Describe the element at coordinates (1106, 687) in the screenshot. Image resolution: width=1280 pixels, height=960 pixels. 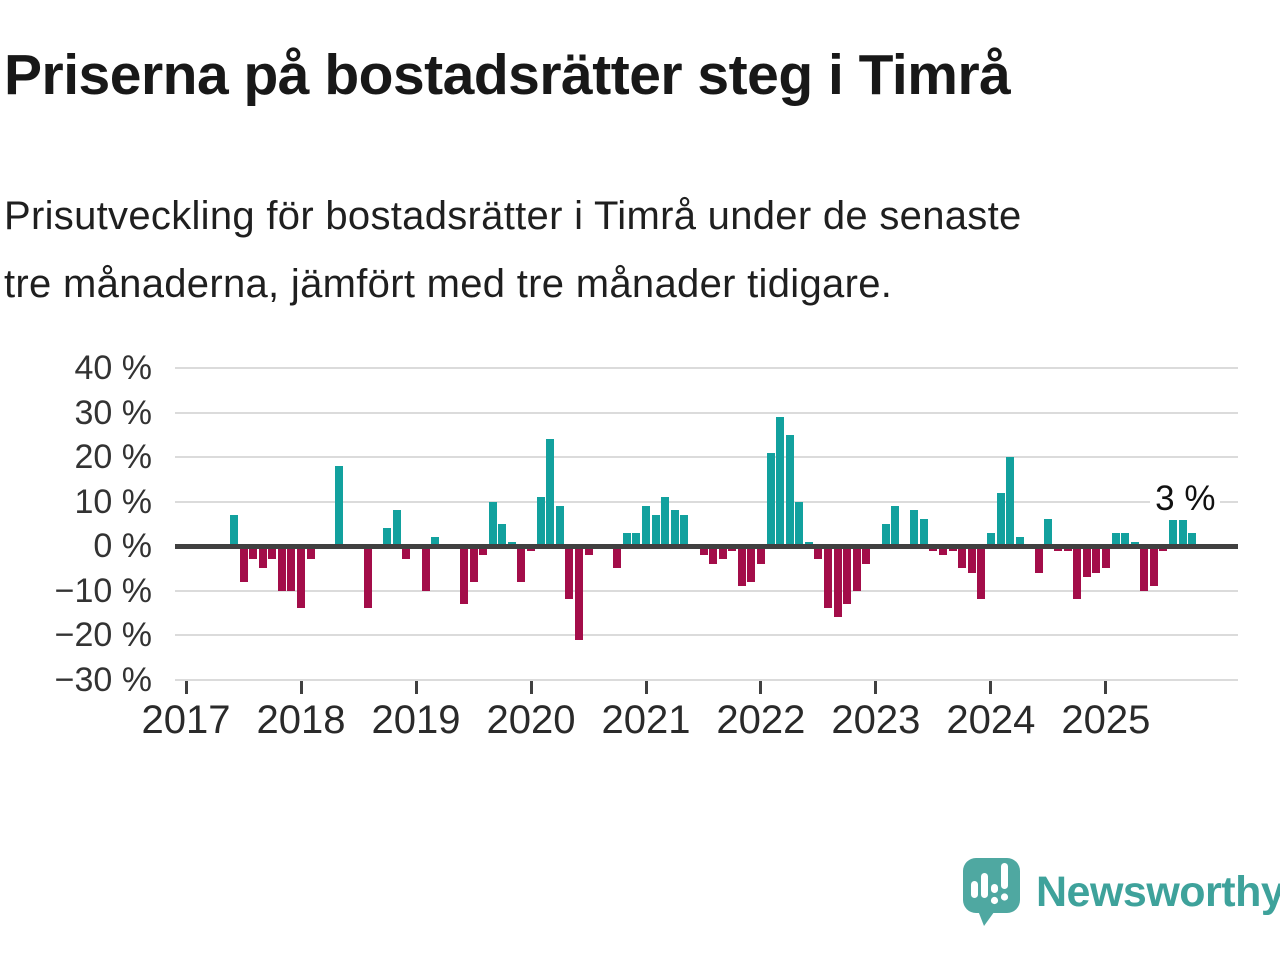
I see `x-axis-tick-2025` at that location.